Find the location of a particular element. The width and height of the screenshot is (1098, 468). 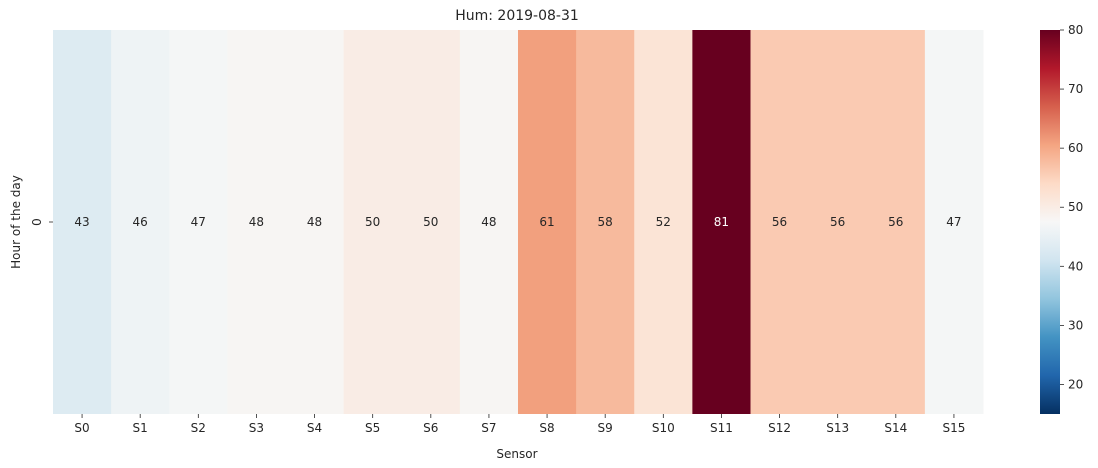

cell-value-label: 58 is located at coordinates (605, 222).